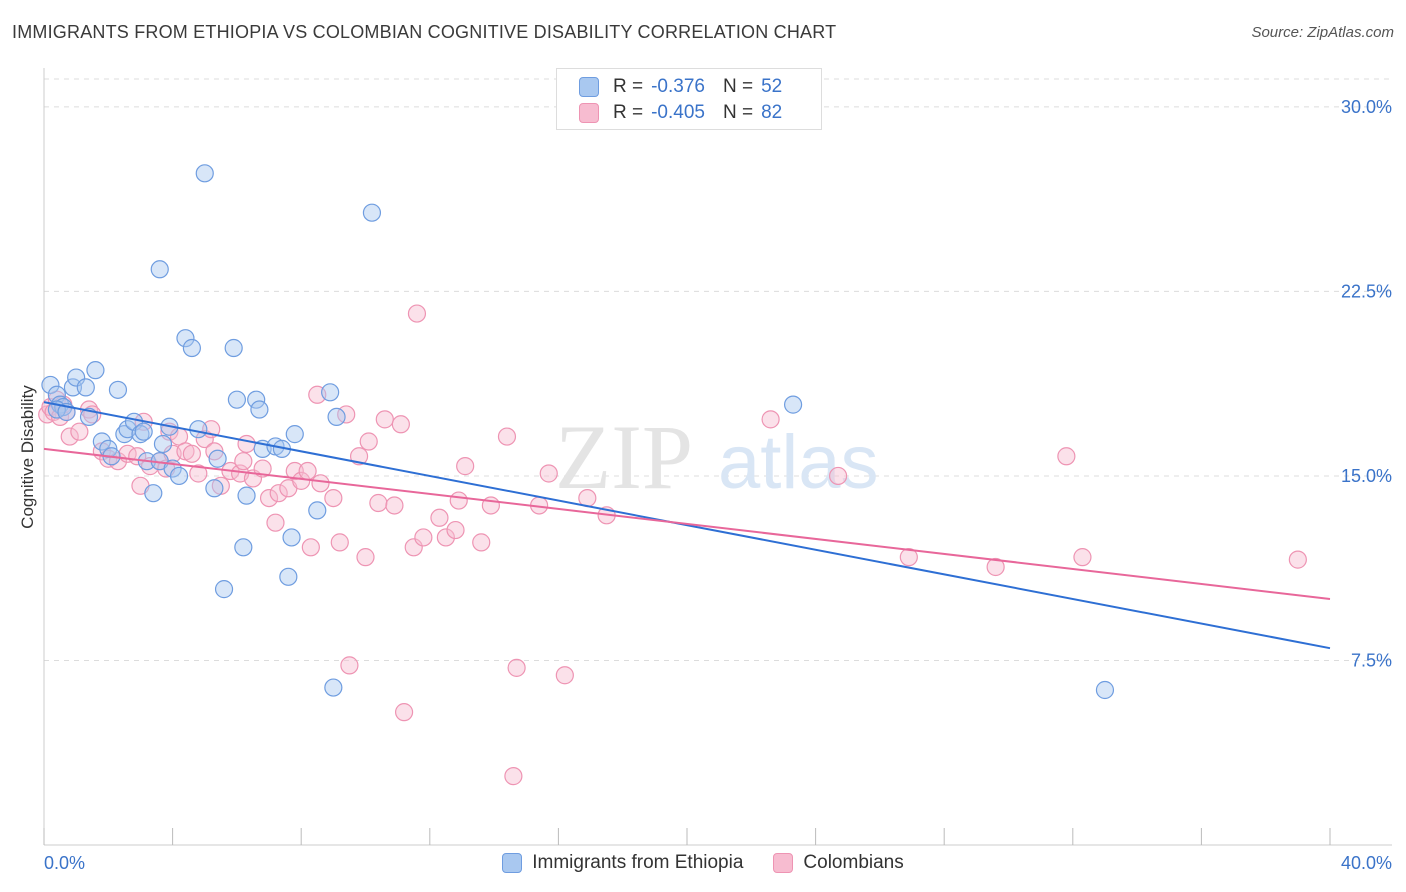 This screenshot has width=1406, height=892. I want to click on legend-ethiopia-label: Immigrants from Ethiopia, so click(638, 862).